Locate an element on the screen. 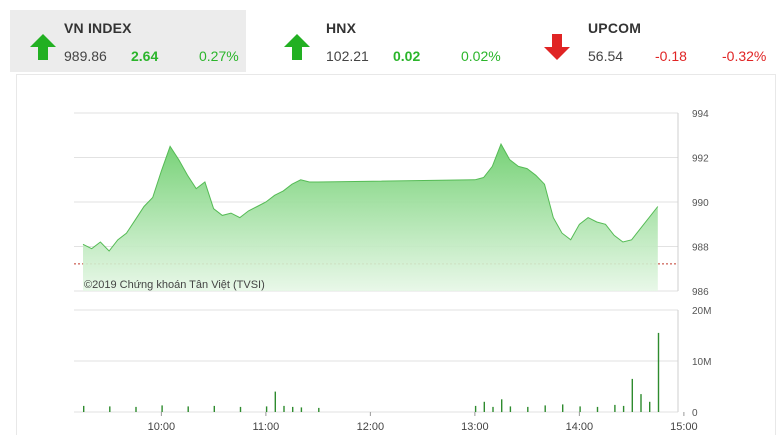 This screenshot has width=780, height=439. ticker-change: -0.18 is located at coordinates (671, 56).